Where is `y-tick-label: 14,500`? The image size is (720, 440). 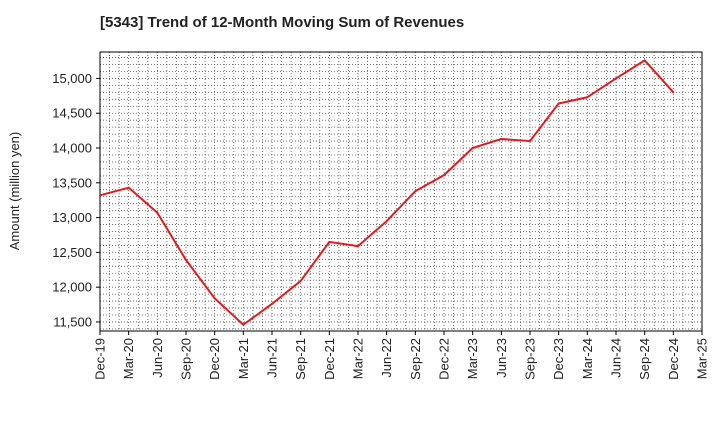 y-tick-label: 14,500 is located at coordinates (72, 113).